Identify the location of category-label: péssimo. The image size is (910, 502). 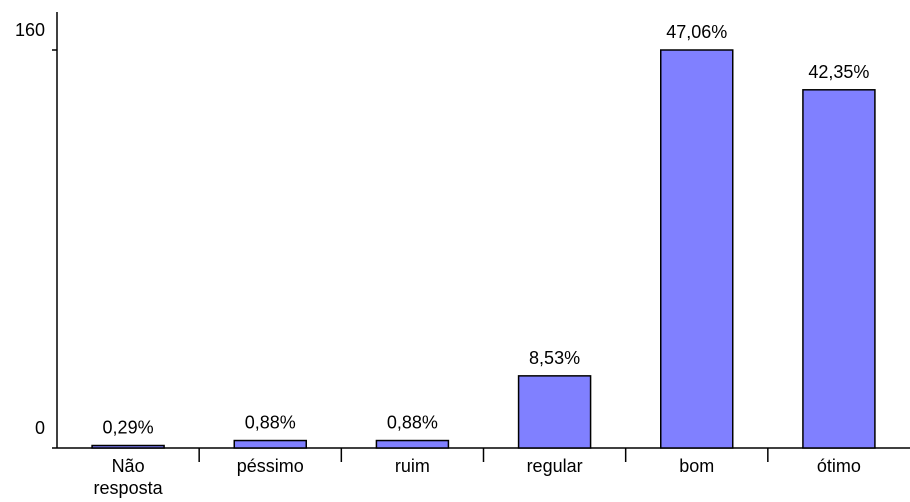
(270, 466).